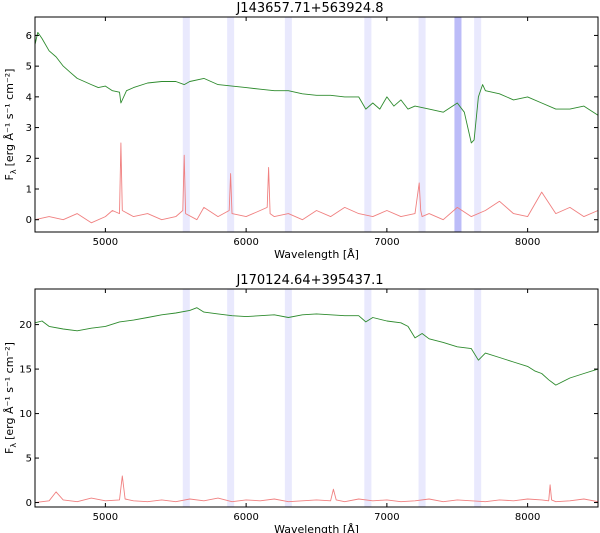 The image size is (600, 533). I want to click on y-tick-label: 15, so click(25, 370).